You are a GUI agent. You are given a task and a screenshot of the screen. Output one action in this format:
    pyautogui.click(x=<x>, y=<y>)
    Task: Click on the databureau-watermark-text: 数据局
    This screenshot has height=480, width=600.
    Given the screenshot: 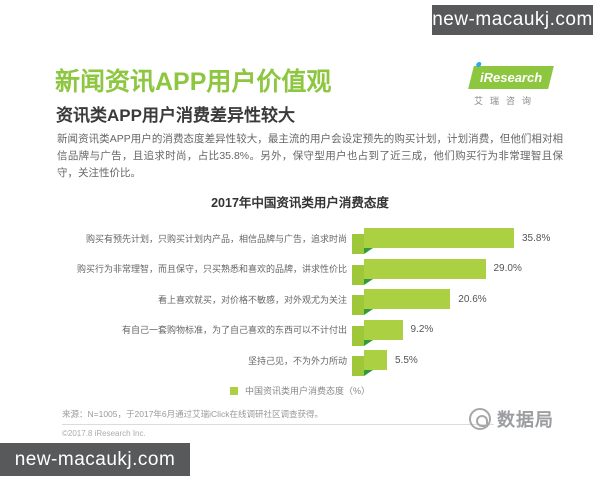 What is the action you would take?
    pyautogui.click(x=532, y=416)
    